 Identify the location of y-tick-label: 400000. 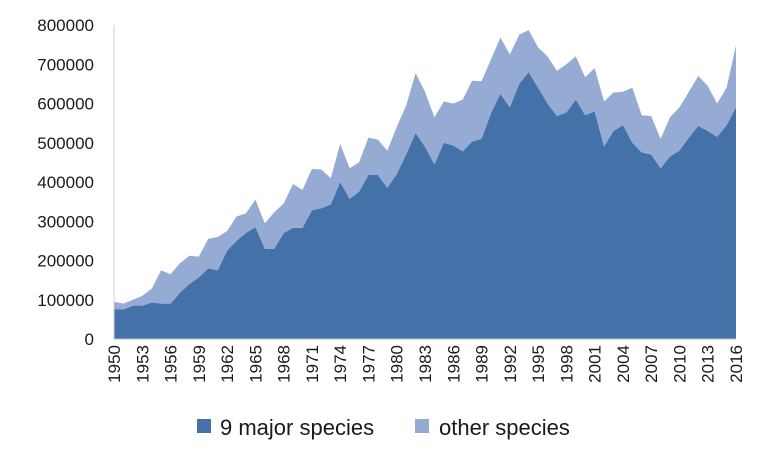
(65, 182).